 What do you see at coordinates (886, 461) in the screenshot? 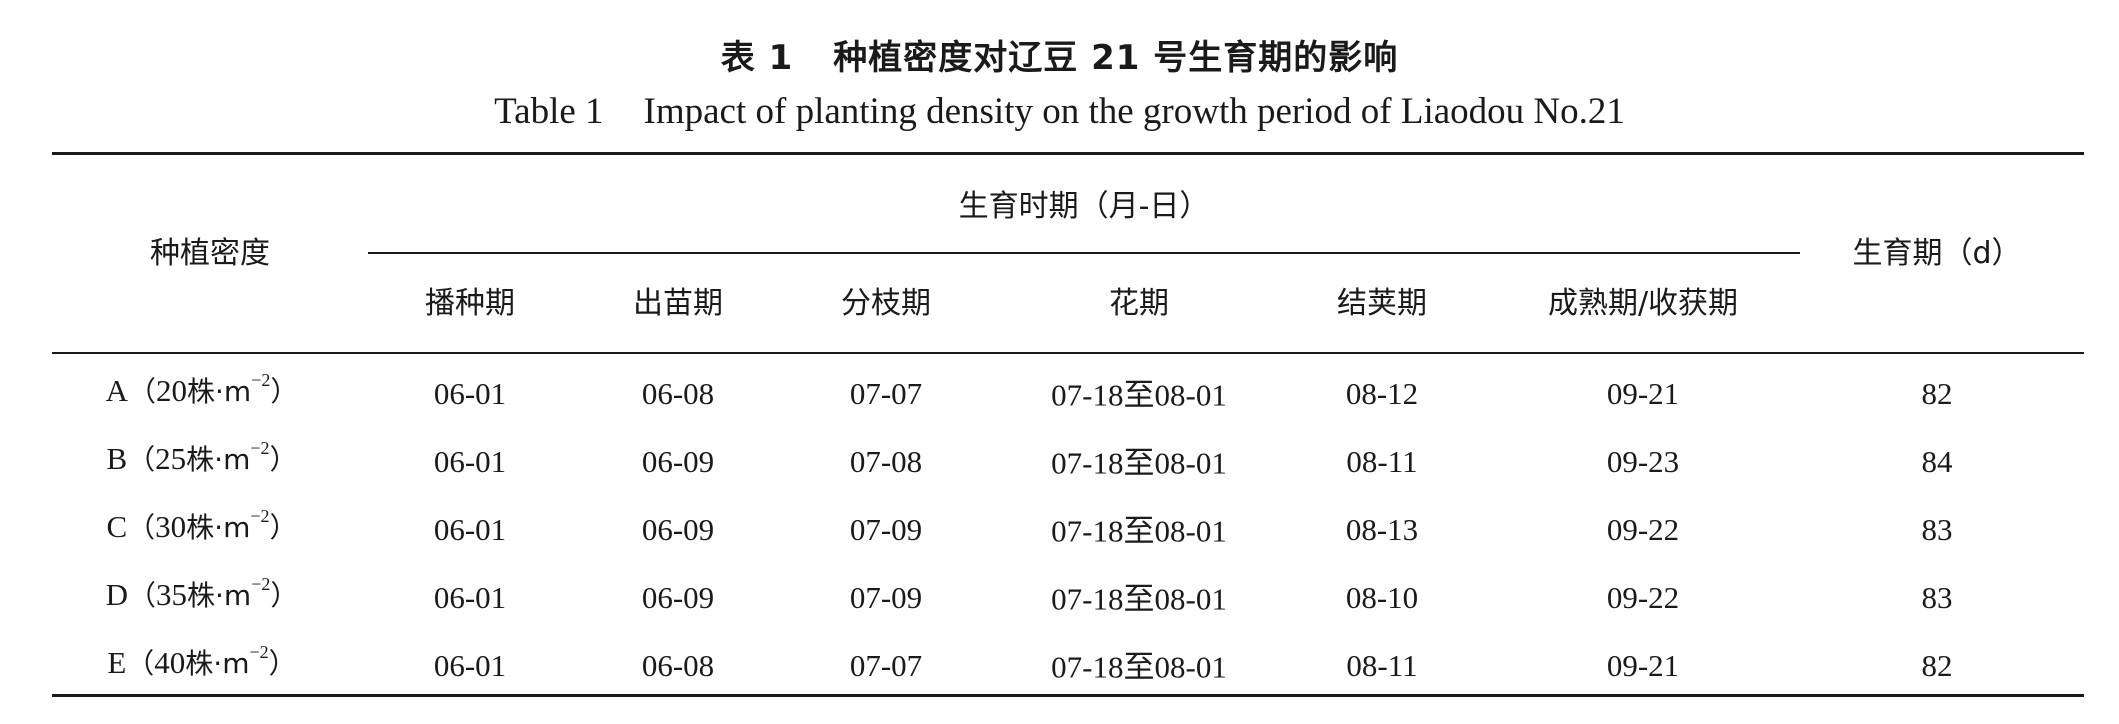
I see `branching-date: 07-08` at bounding box center [886, 461].